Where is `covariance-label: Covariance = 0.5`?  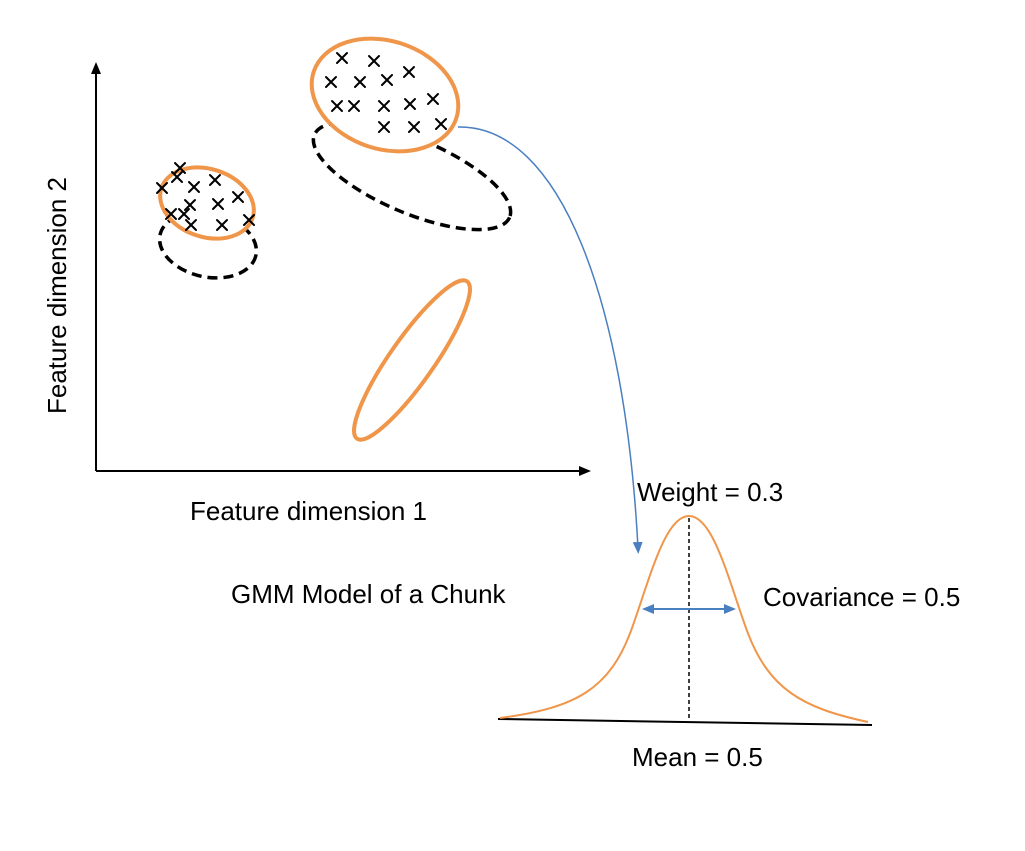 covariance-label: Covariance = 0.5 is located at coordinates (861, 597).